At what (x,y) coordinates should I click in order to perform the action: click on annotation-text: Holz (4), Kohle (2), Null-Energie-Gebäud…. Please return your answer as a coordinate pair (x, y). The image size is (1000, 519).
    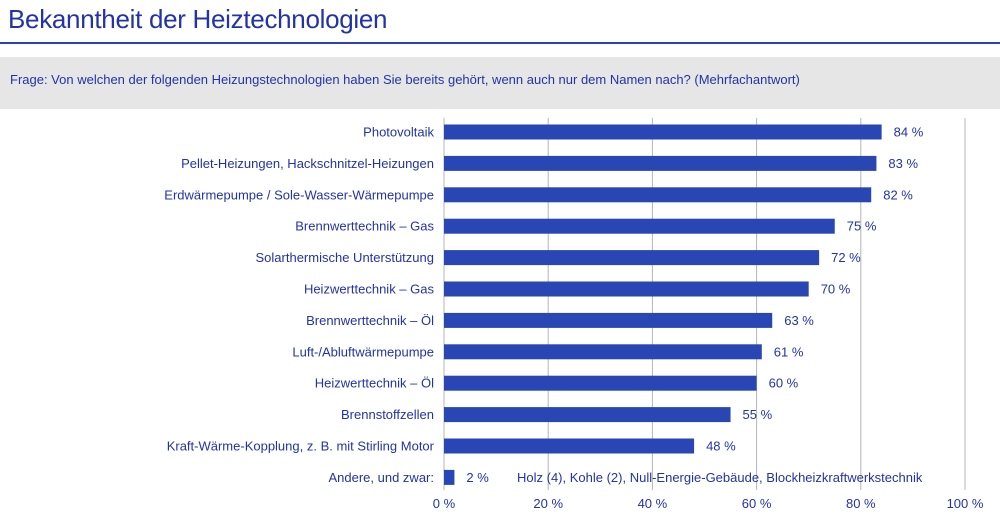
    Looking at the image, I should click on (720, 477).